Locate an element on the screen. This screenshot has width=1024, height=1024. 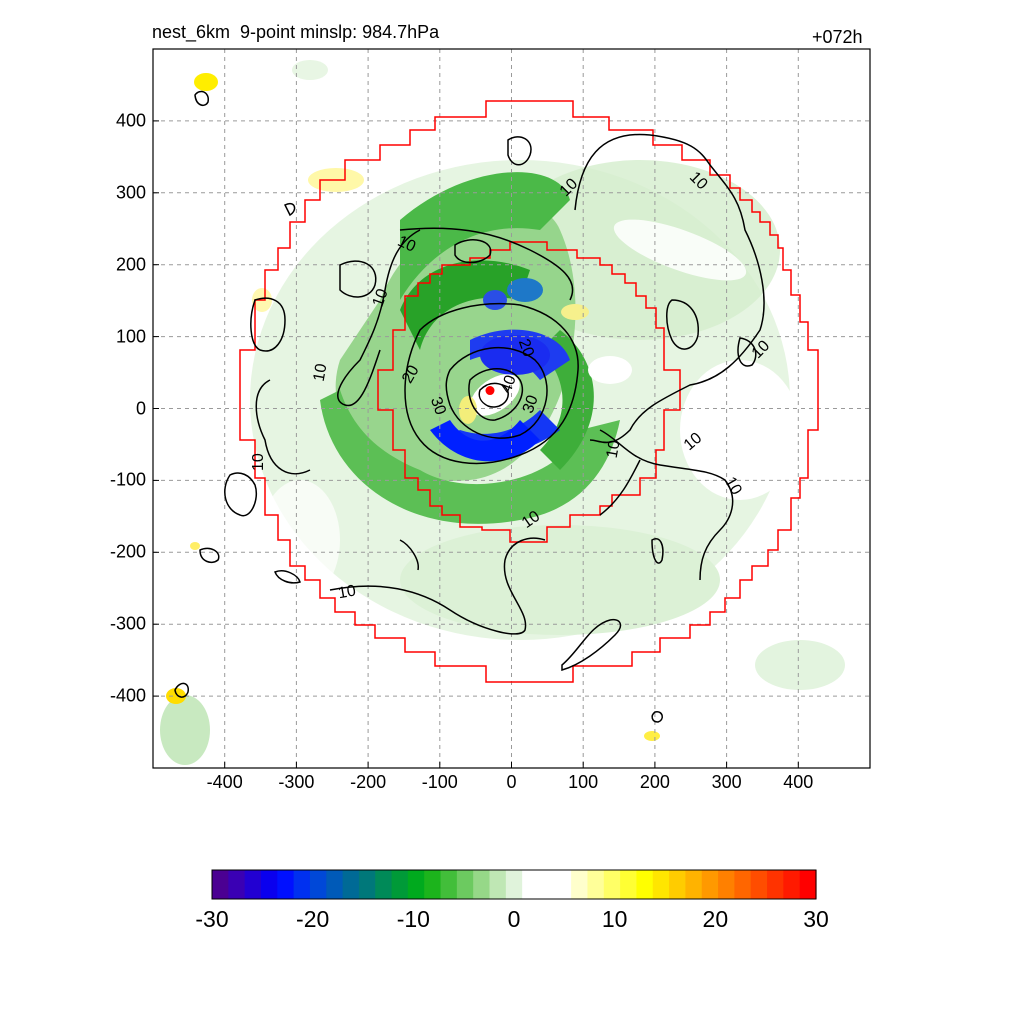
colorbar-tick-label: -20 is located at coordinates (313, 919).